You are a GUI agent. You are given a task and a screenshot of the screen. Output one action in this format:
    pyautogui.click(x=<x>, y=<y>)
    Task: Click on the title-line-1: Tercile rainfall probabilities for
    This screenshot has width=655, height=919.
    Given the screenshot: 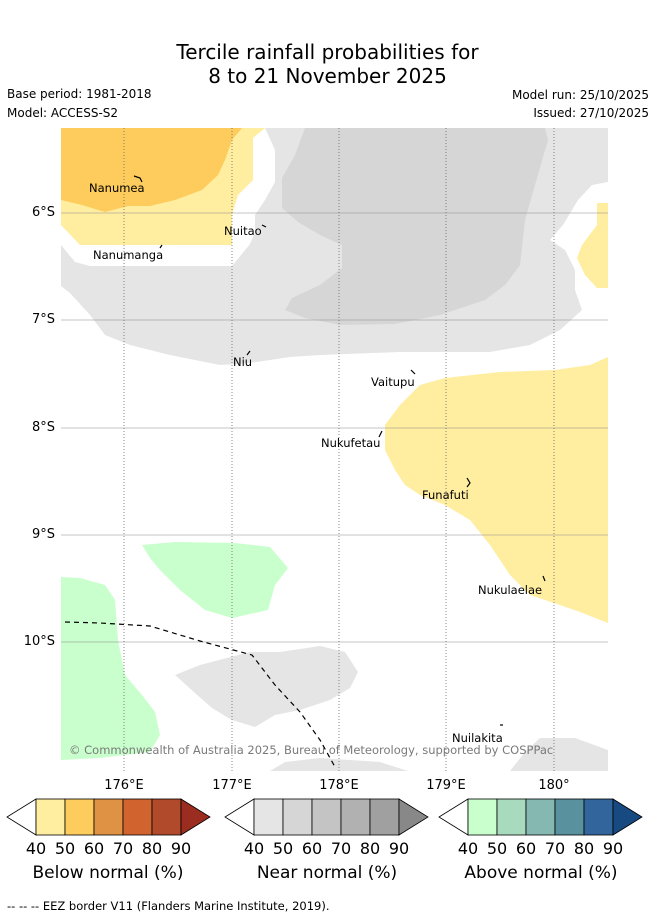 What is the action you would take?
    pyautogui.click(x=327, y=52)
    